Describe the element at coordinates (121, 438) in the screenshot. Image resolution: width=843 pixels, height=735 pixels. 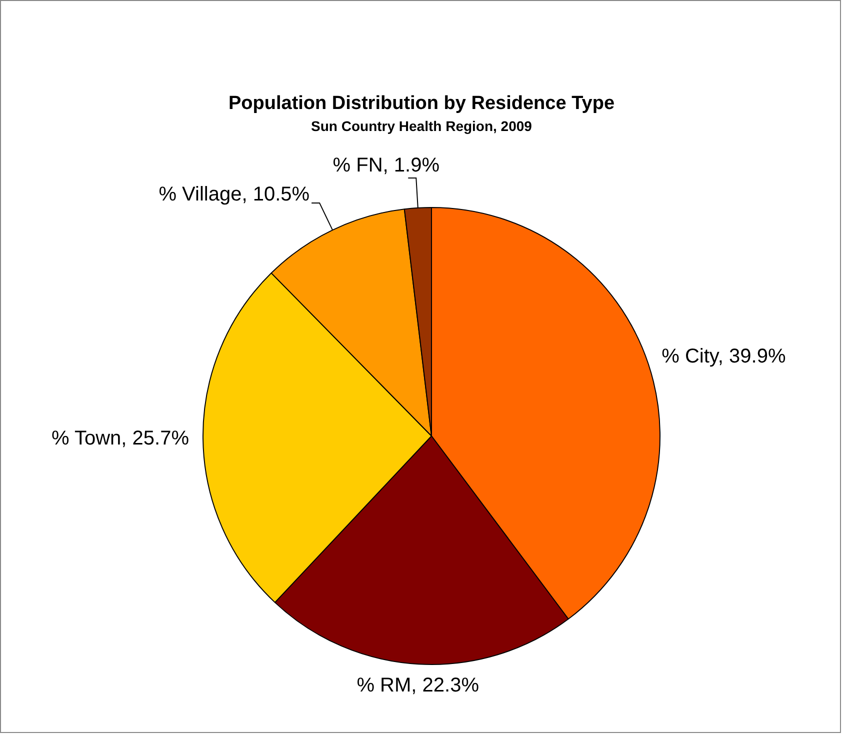
I see `slice-label: % Town, 25.7%` at that location.